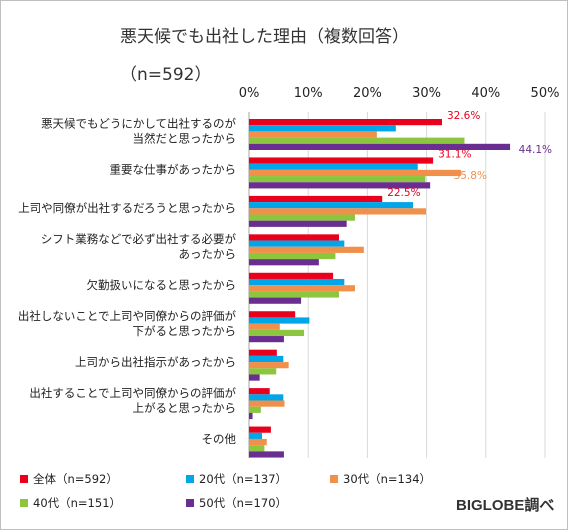 Image resolution: width=568 pixels, height=530 pixels. I want to click on category-label: 出社することで上司や同僚からの評価が, so click(132, 393).